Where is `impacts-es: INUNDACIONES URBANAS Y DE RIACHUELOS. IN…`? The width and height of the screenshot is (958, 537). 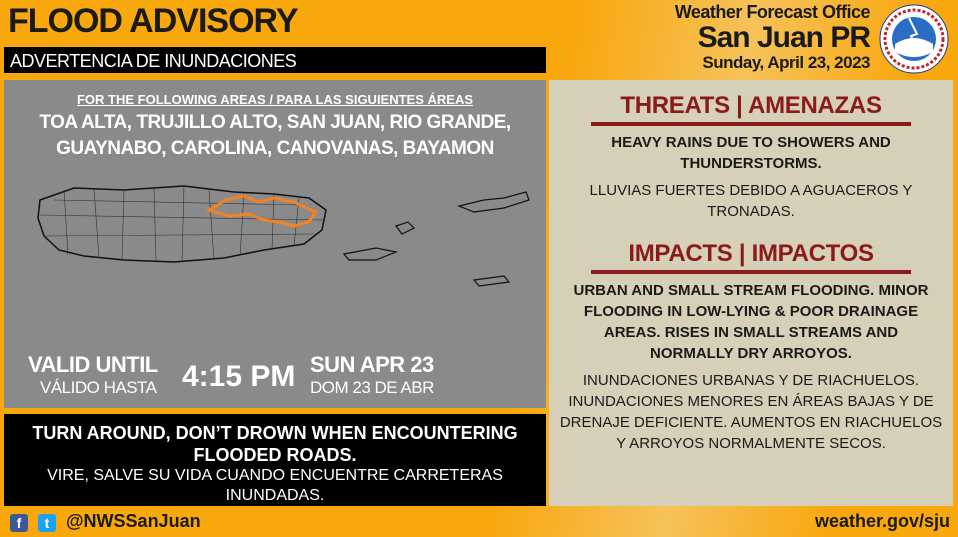
impacts-es: INUNDACIONES URBANAS Y DE RIACHUELOS. IN… is located at coordinates (751, 412).